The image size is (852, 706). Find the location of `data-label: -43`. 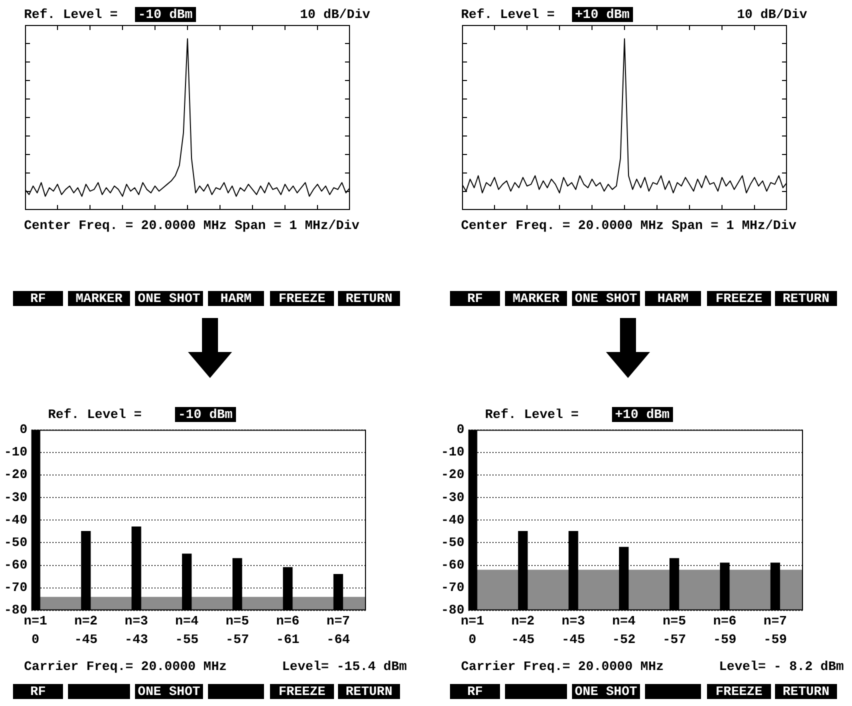

data-label: -43 is located at coordinates (136, 639).